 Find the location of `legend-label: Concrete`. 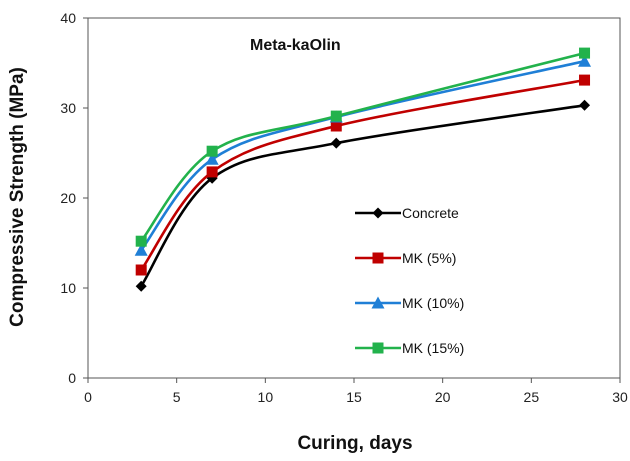

legend-label: Concrete is located at coordinates (430, 213).